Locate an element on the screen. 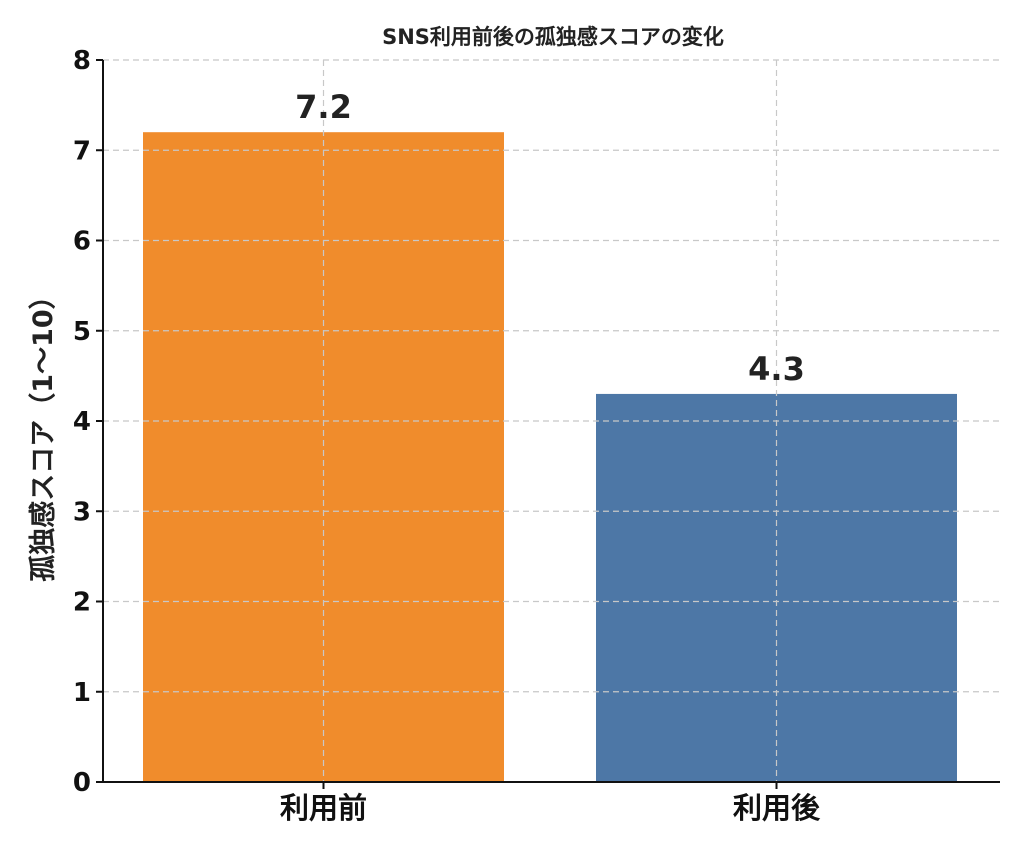 This screenshot has width=1024, height=853. data-label-2: 4.3 is located at coordinates (776, 369).